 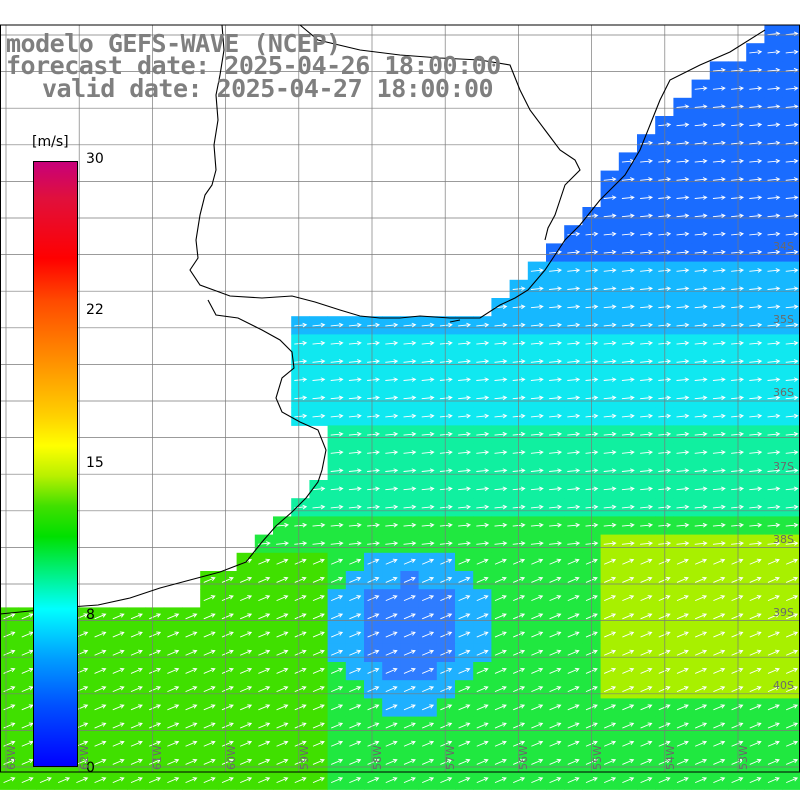 What do you see at coordinates (524, 757) in the screenshot?
I see `lon-label: 56W` at bounding box center [524, 757].